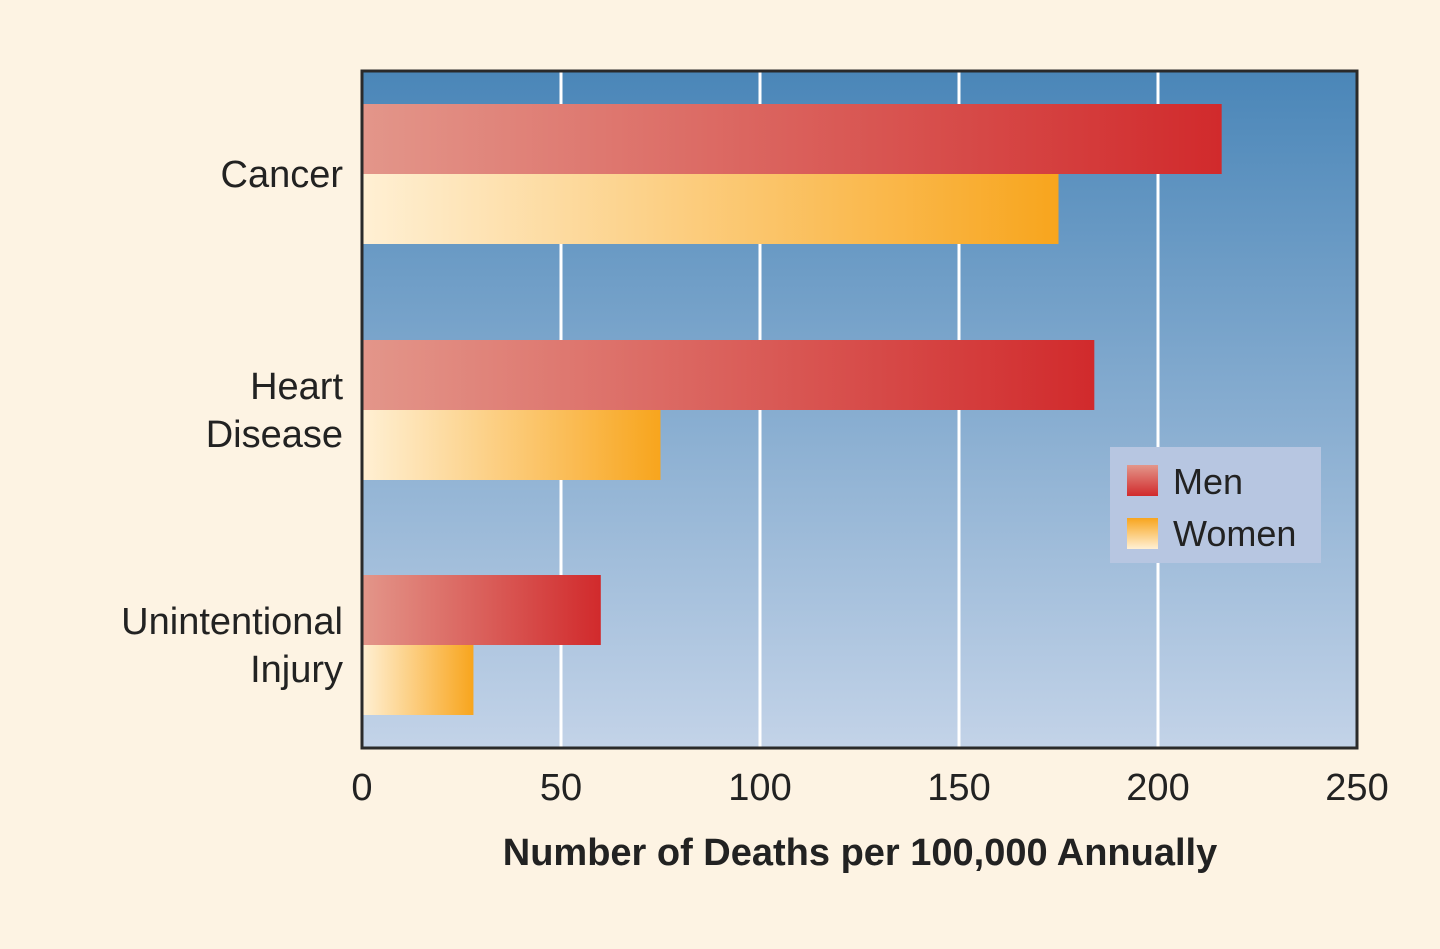  Describe the element at coordinates (1142, 533) in the screenshot. I see `legend-swatch-women` at that location.